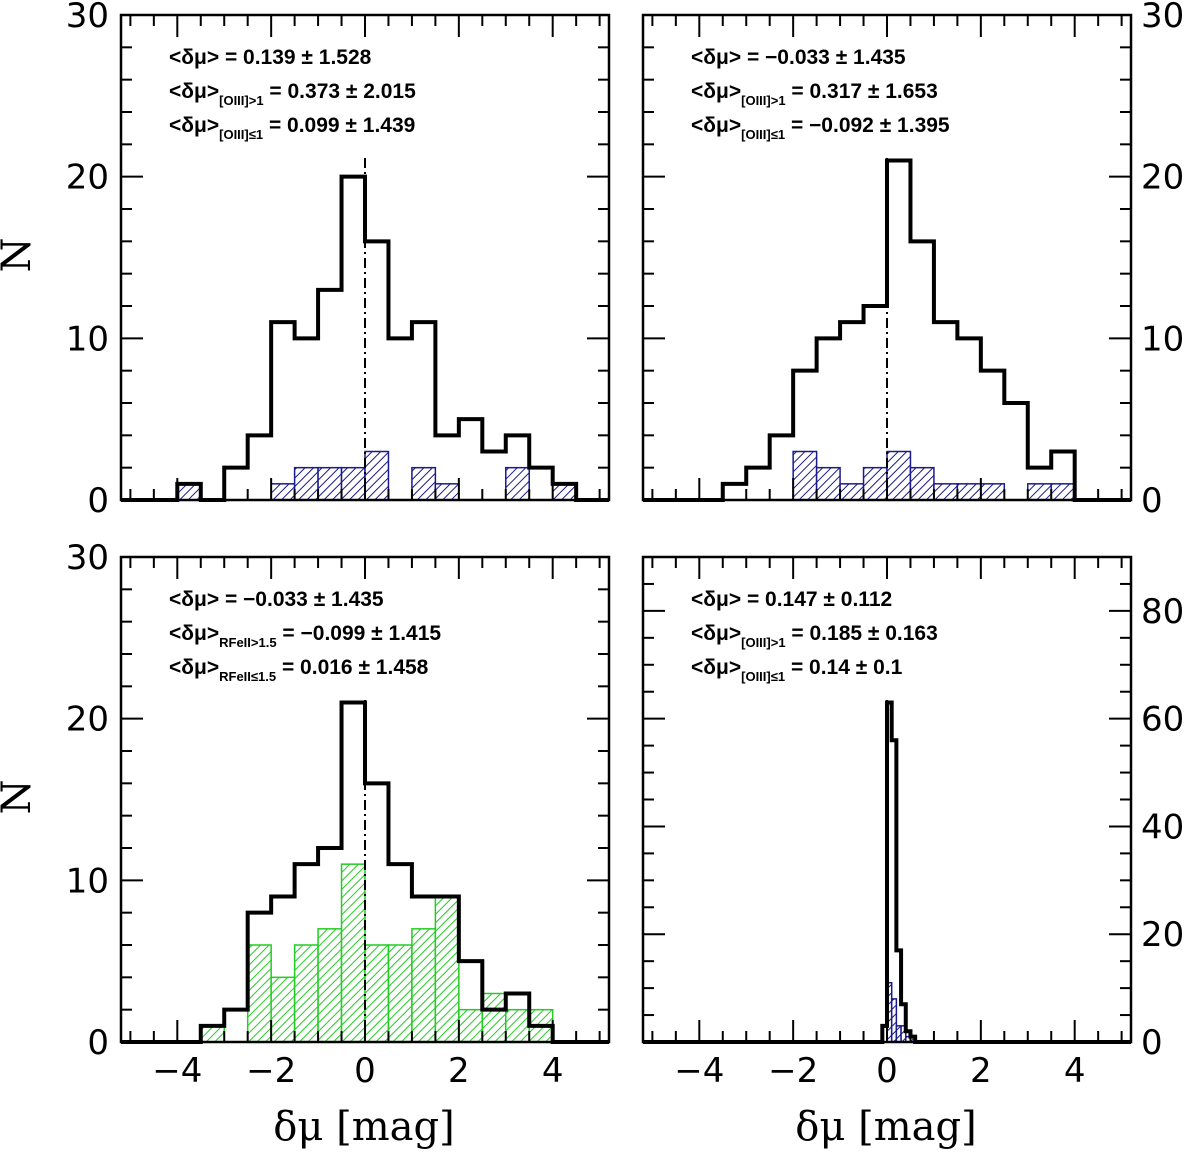 The width and height of the screenshot is (1200, 1154). I want to click on annotation: <δμ> = 0.147 ± 0.112, so click(791, 599).